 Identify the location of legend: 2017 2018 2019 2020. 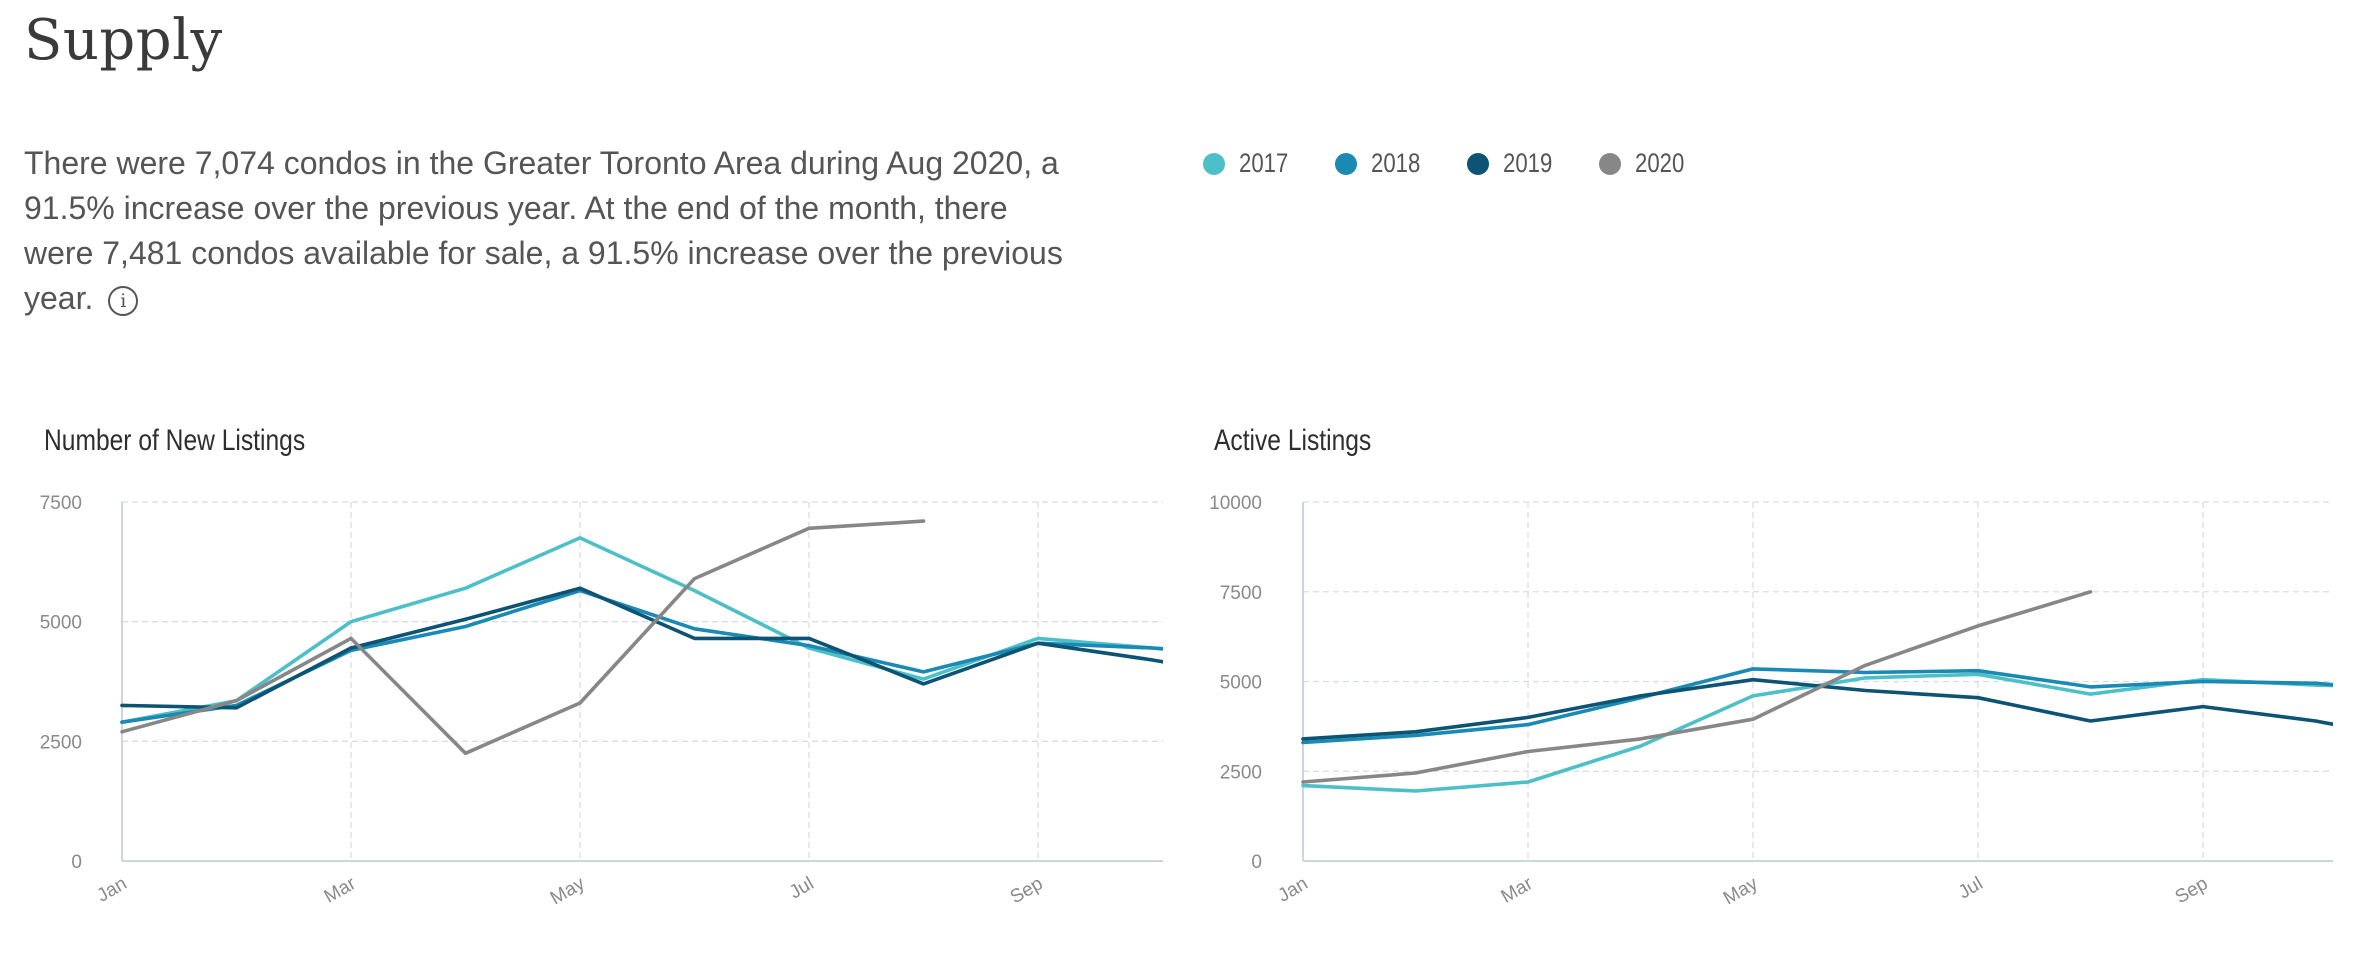
(1467, 163).